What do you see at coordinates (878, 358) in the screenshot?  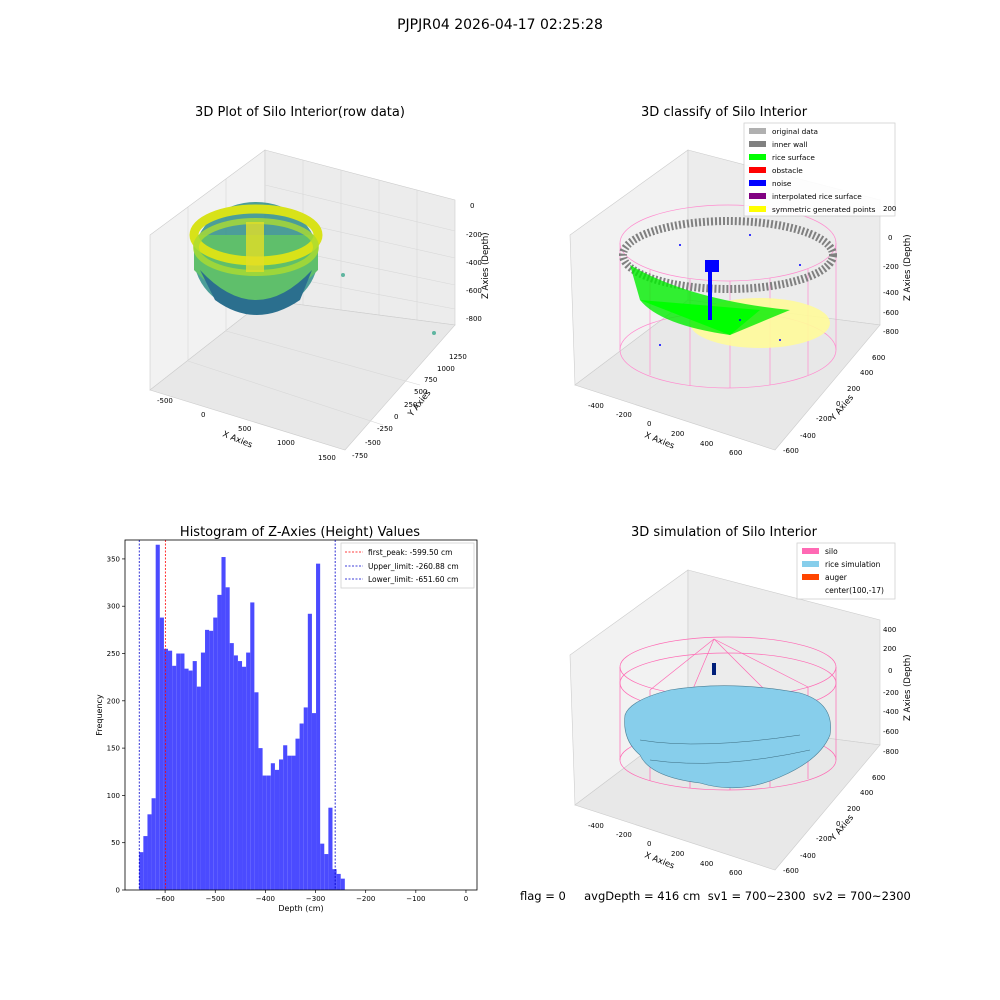 I see `classify-ytick: 600` at bounding box center [878, 358].